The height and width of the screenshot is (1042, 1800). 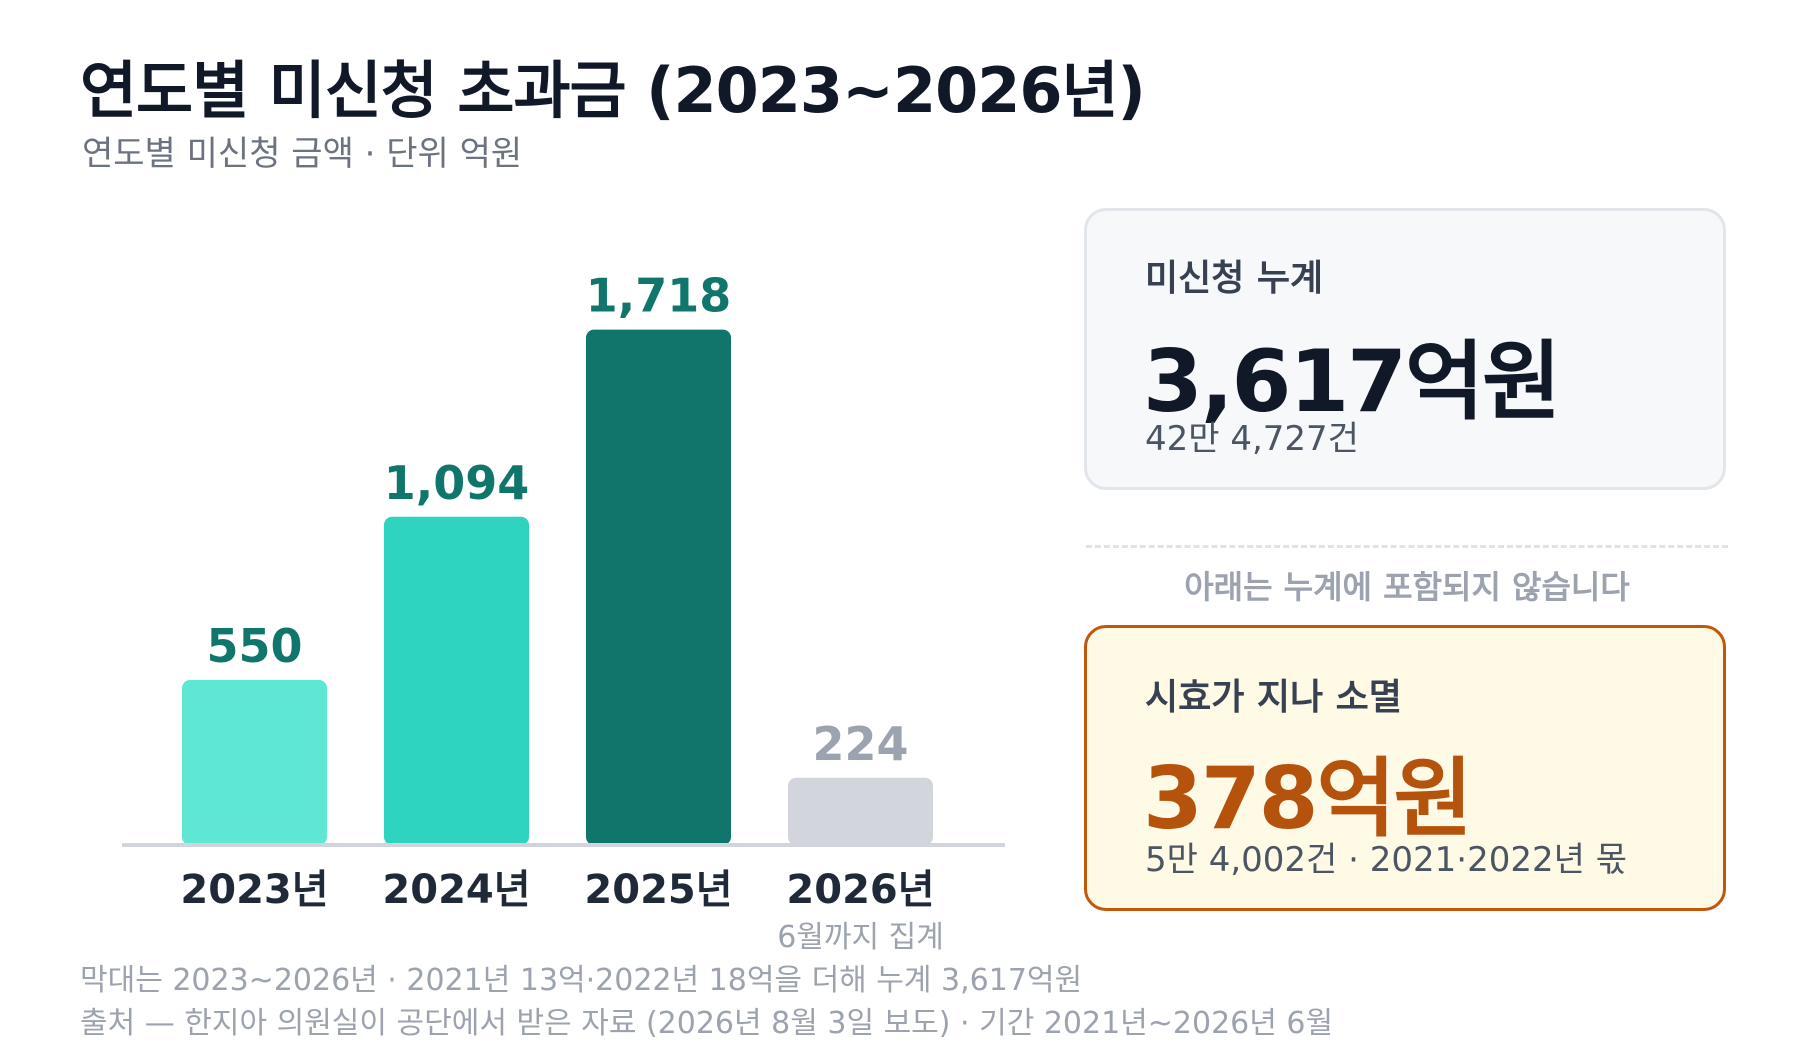 What do you see at coordinates (1407, 587) in the screenshot?
I see `divider-note: 아래는 누계에 포함되지 않습니다` at bounding box center [1407, 587].